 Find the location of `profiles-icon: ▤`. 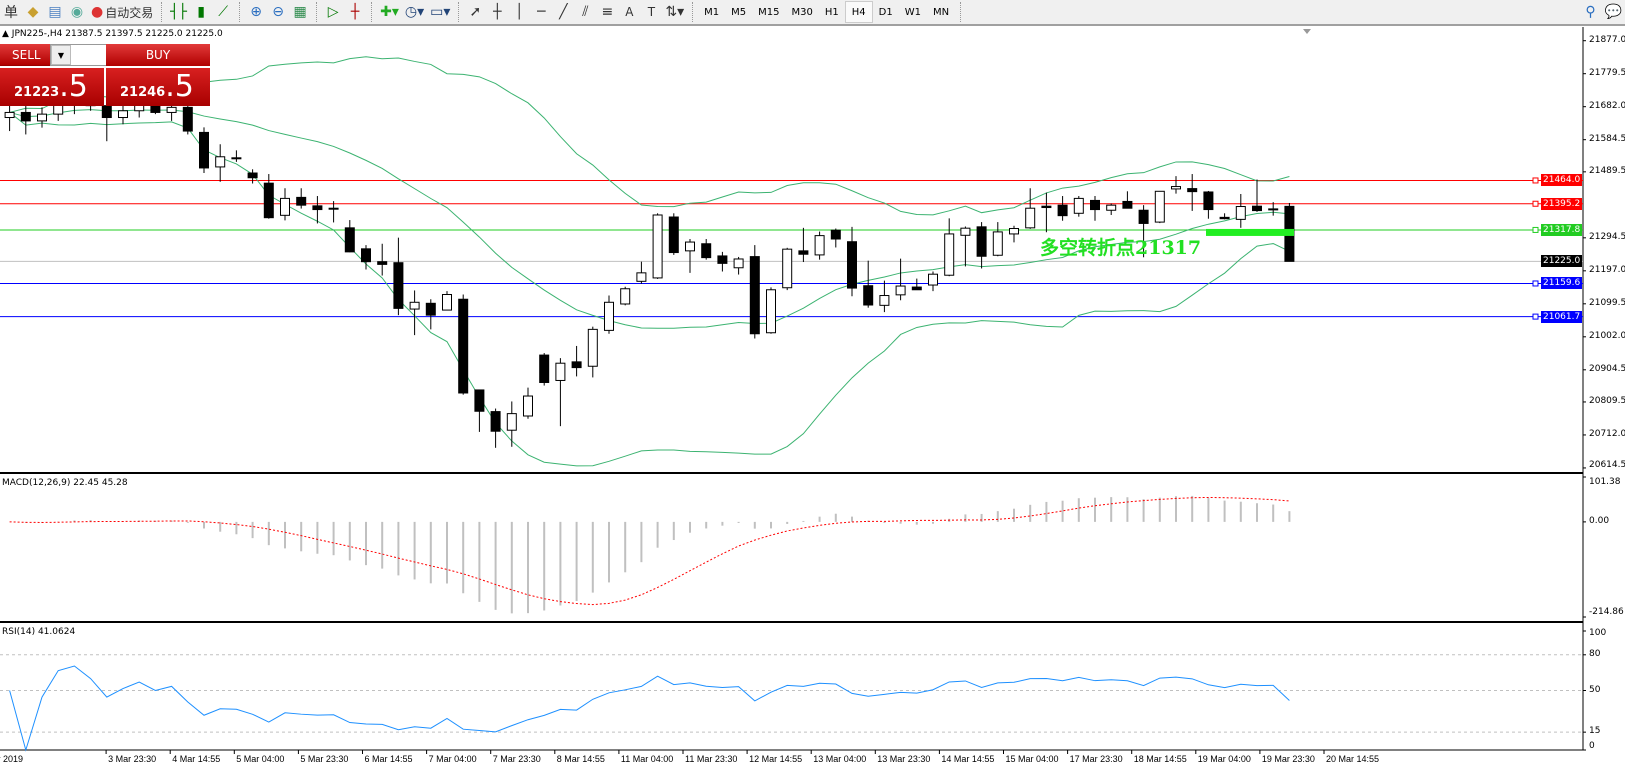

profiles-icon: ▤ is located at coordinates (55, 12).